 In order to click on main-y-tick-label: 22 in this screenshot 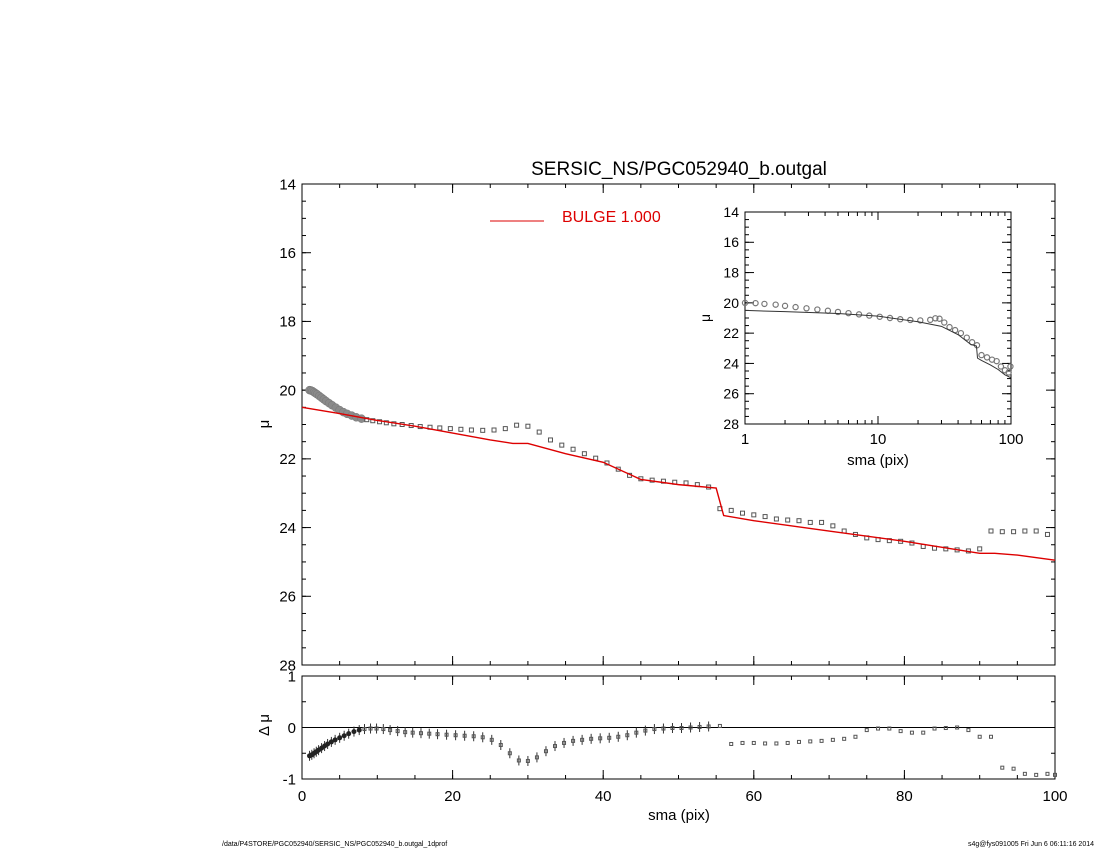, I will do `click(287, 459)`.